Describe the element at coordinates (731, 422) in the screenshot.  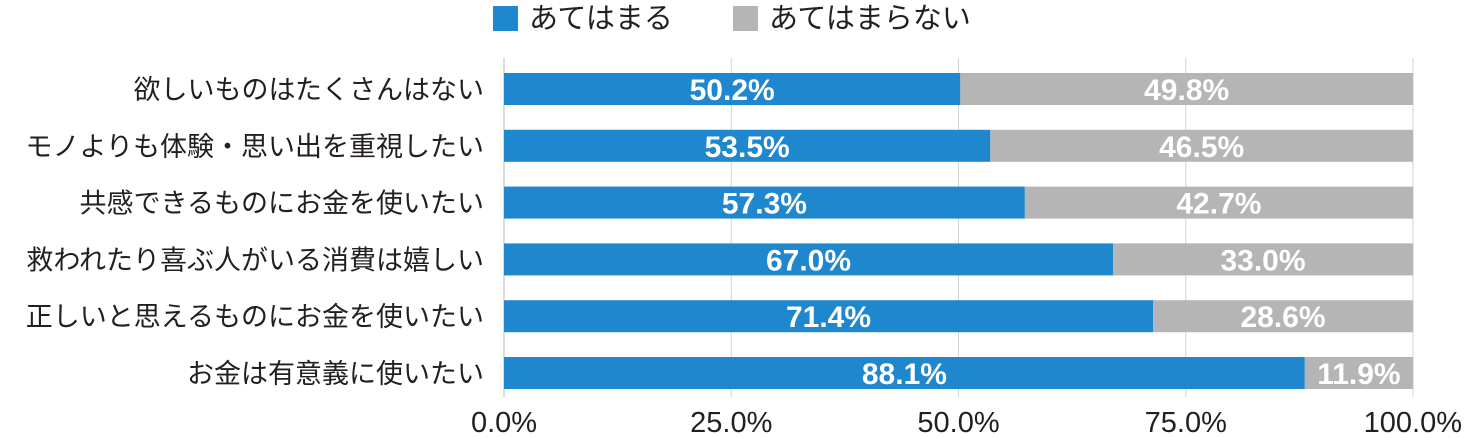
I see `x-tick-label: 25.0%` at that location.